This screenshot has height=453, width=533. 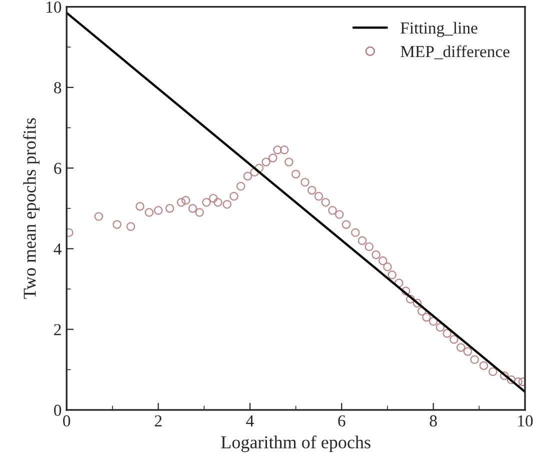 I want to click on x-tick-label: 2, so click(x=158, y=420).